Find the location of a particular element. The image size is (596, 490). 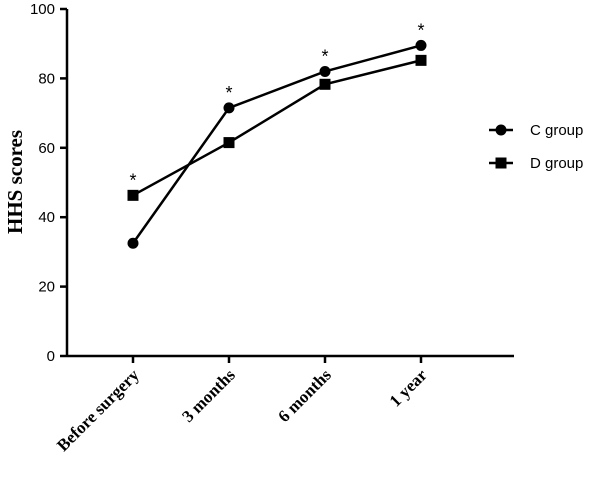

x-tick-label: 3 months is located at coordinates (208, 395).